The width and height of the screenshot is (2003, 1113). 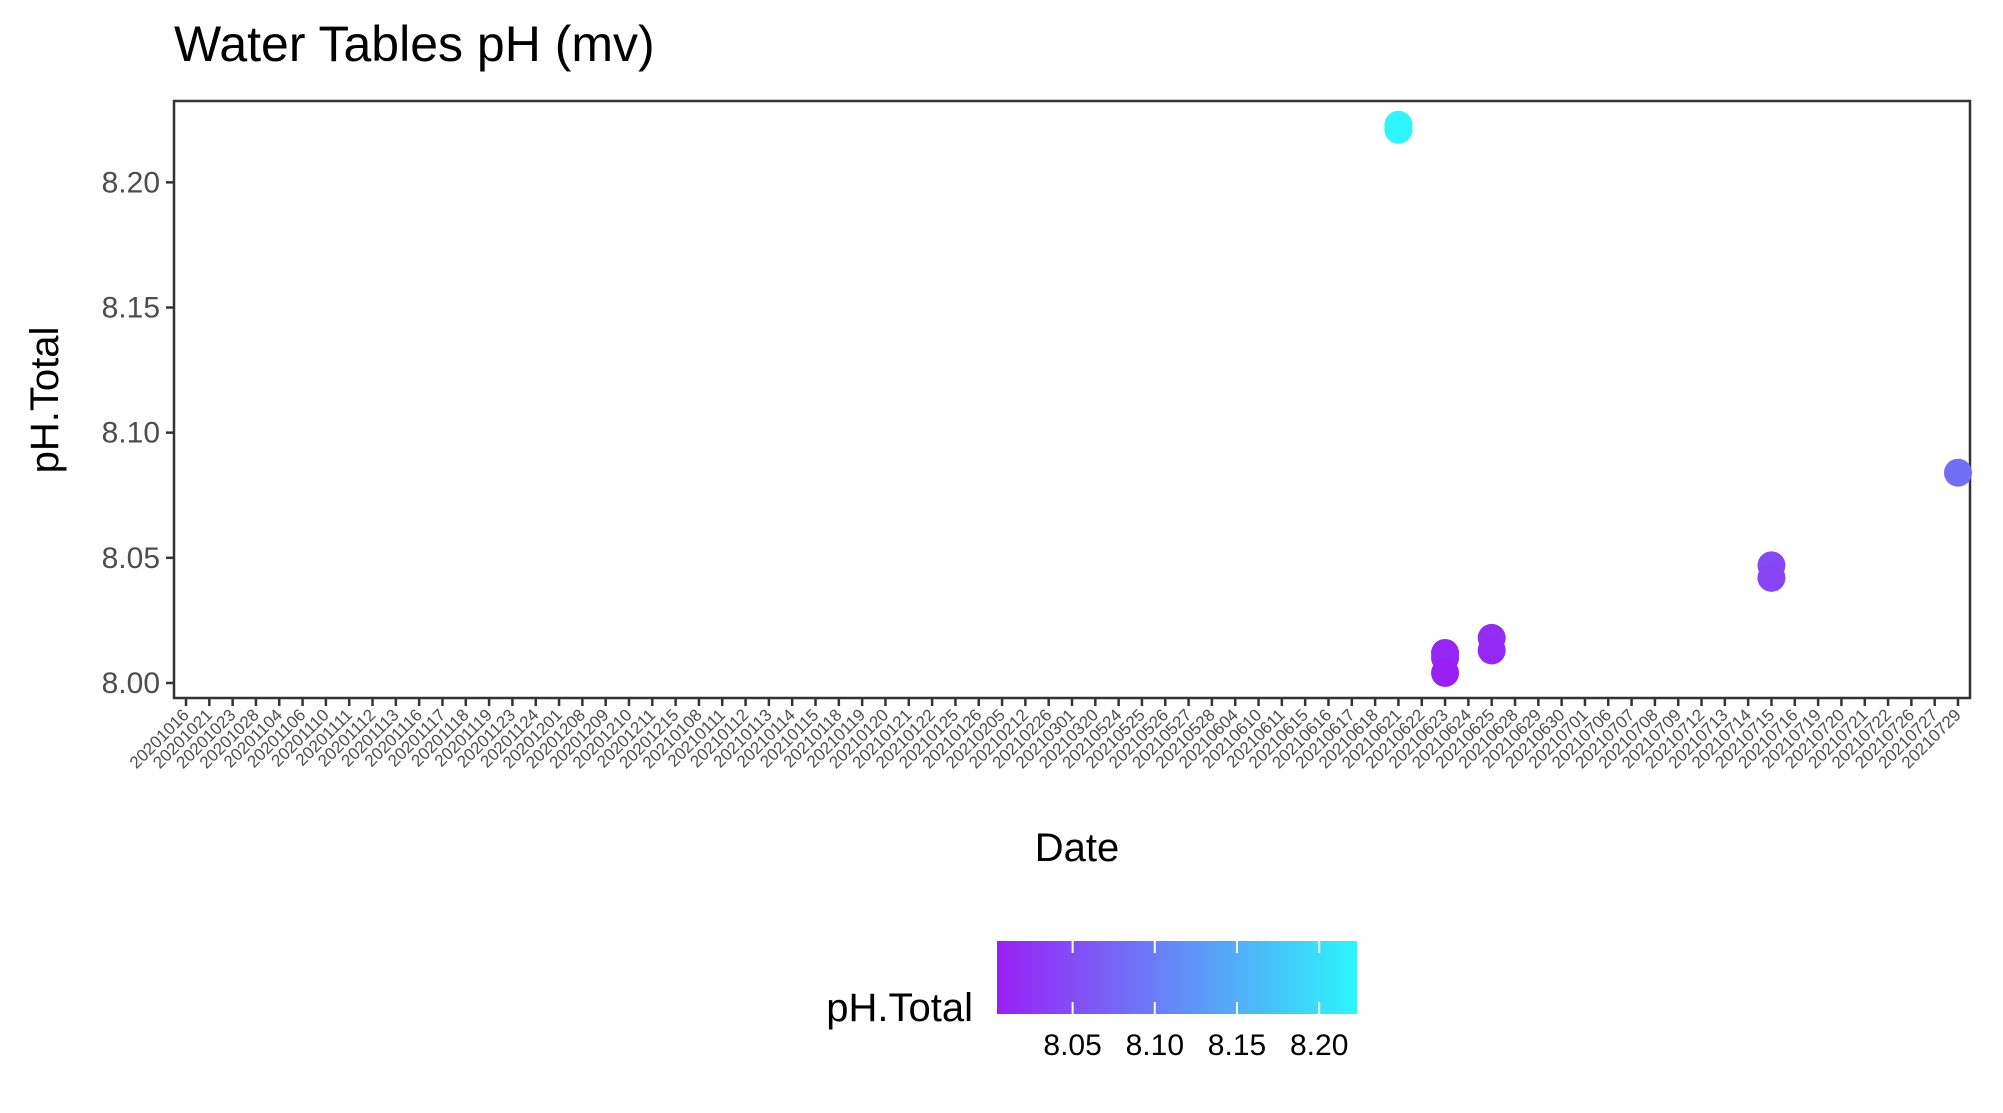 What do you see at coordinates (1155, 1045) in the screenshot?
I see `colorbar-tick-label: 8.10` at bounding box center [1155, 1045].